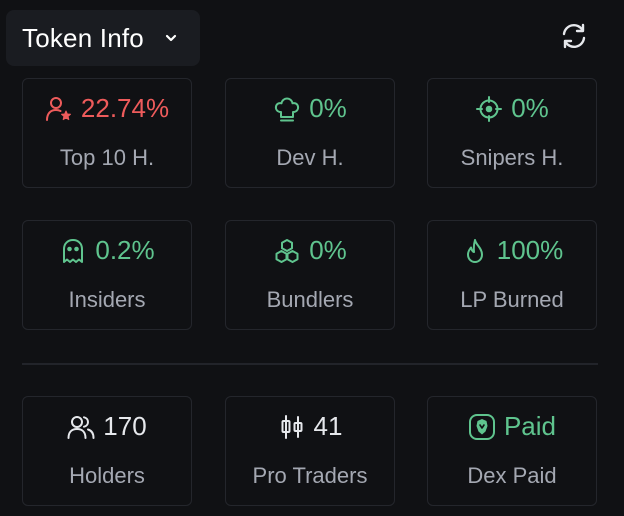 This screenshot has width=624, height=516. I want to click on stat-card-pro-traders: 41 Pro Traders, so click(310, 451).